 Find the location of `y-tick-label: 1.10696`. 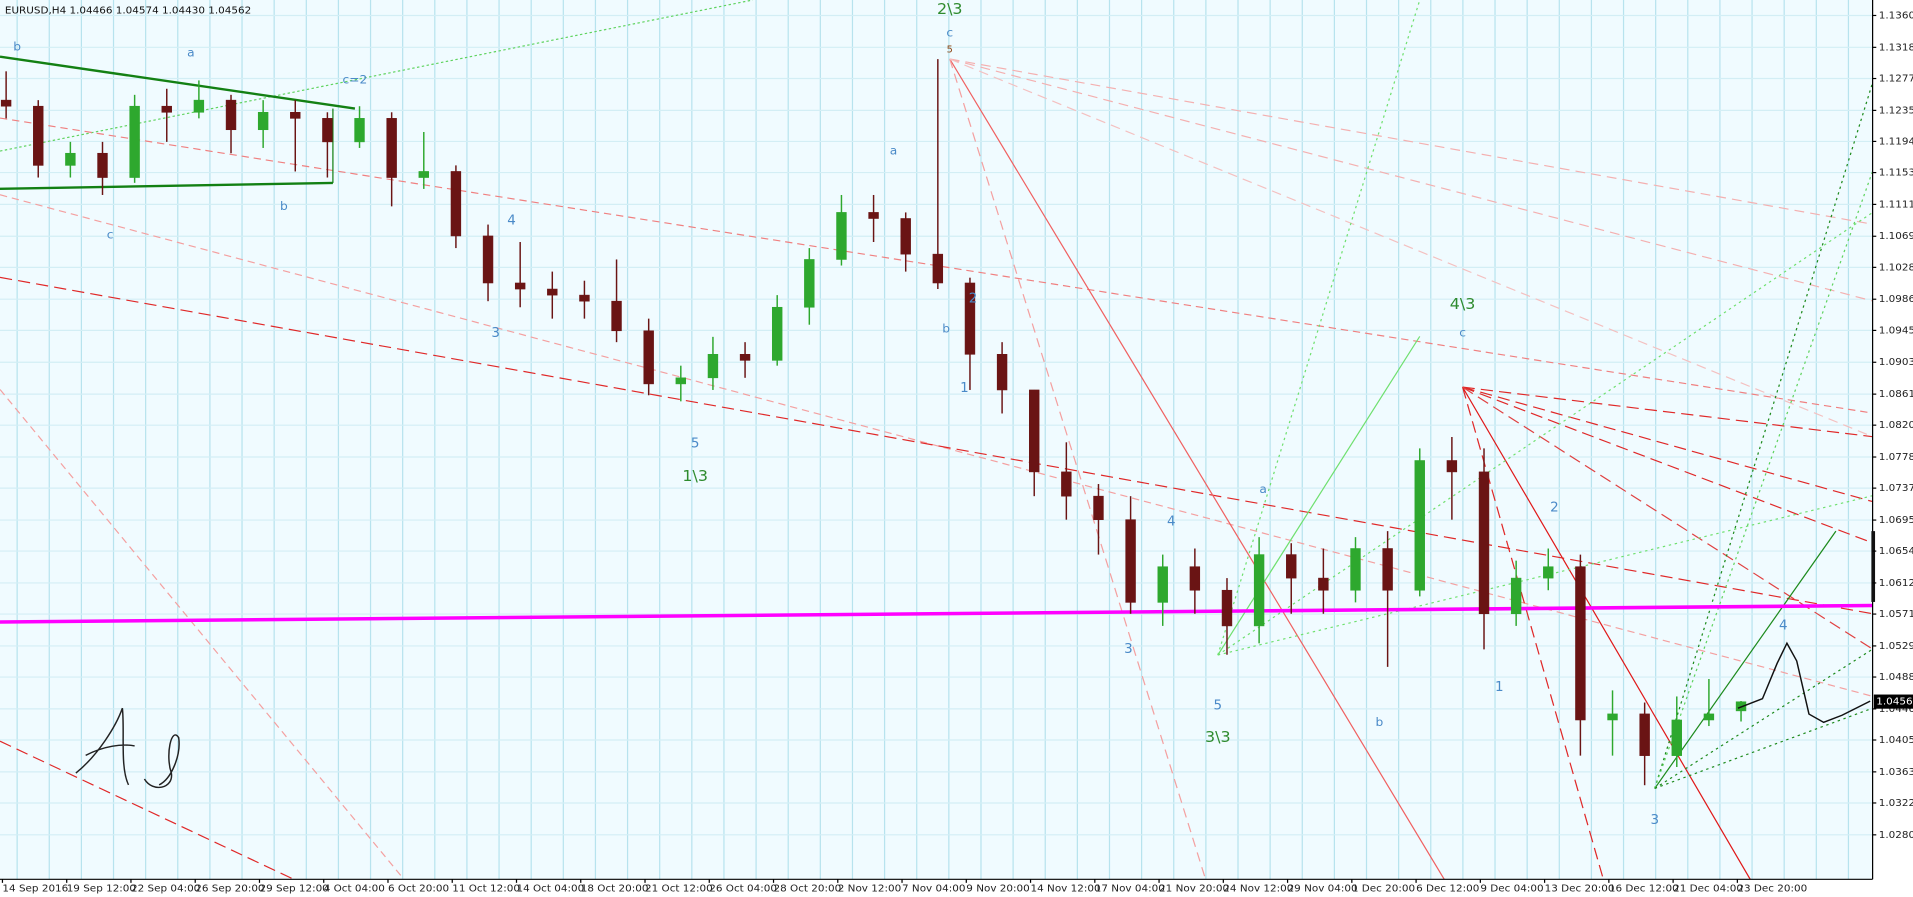

y-tick-label: 1.10696 is located at coordinates (1896, 236).